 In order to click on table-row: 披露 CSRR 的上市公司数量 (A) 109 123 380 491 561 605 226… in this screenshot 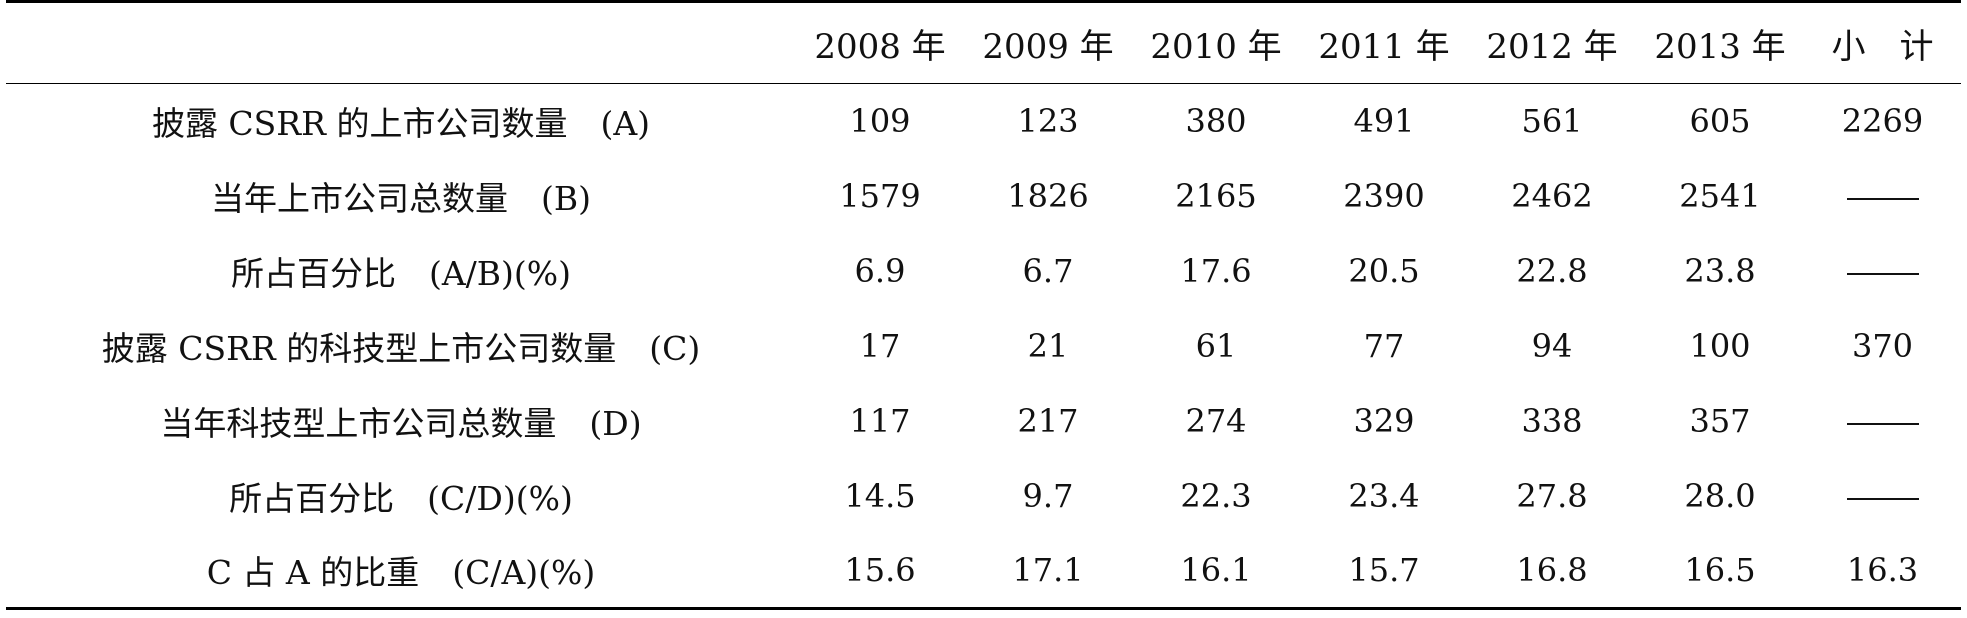, I will do `click(983, 121)`.